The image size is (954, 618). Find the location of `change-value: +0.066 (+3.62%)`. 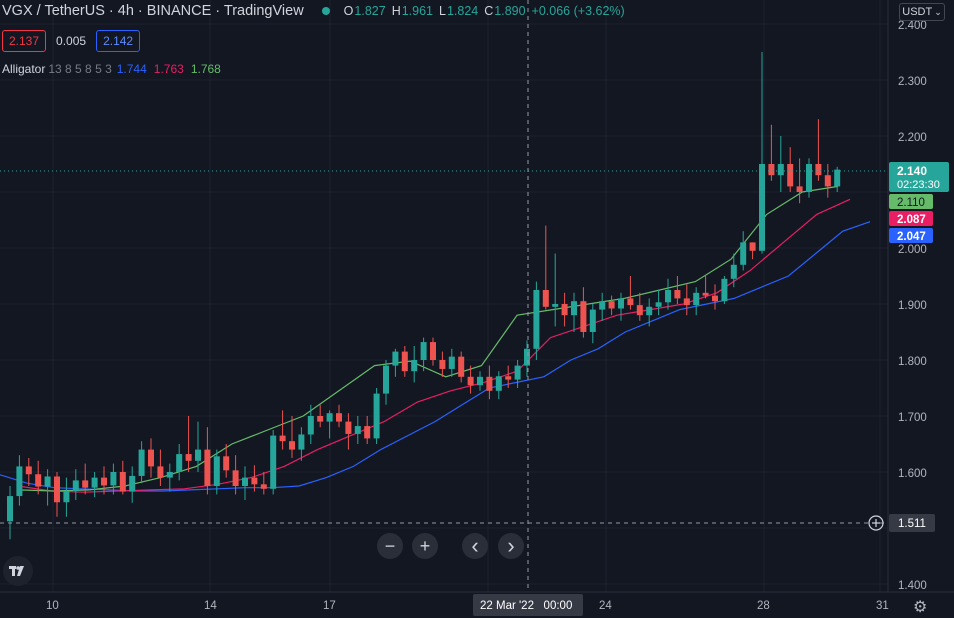

change-value: +0.066 (+3.62%) is located at coordinates (578, 11).